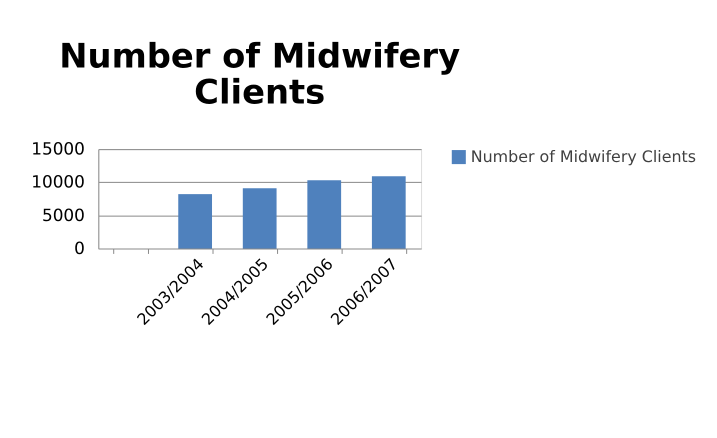 The width and height of the screenshot is (717, 438). Describe the element at coordinates (259, 74) in the screenshot. I see `chart-title: Number of Midwifery Clients` at that location.